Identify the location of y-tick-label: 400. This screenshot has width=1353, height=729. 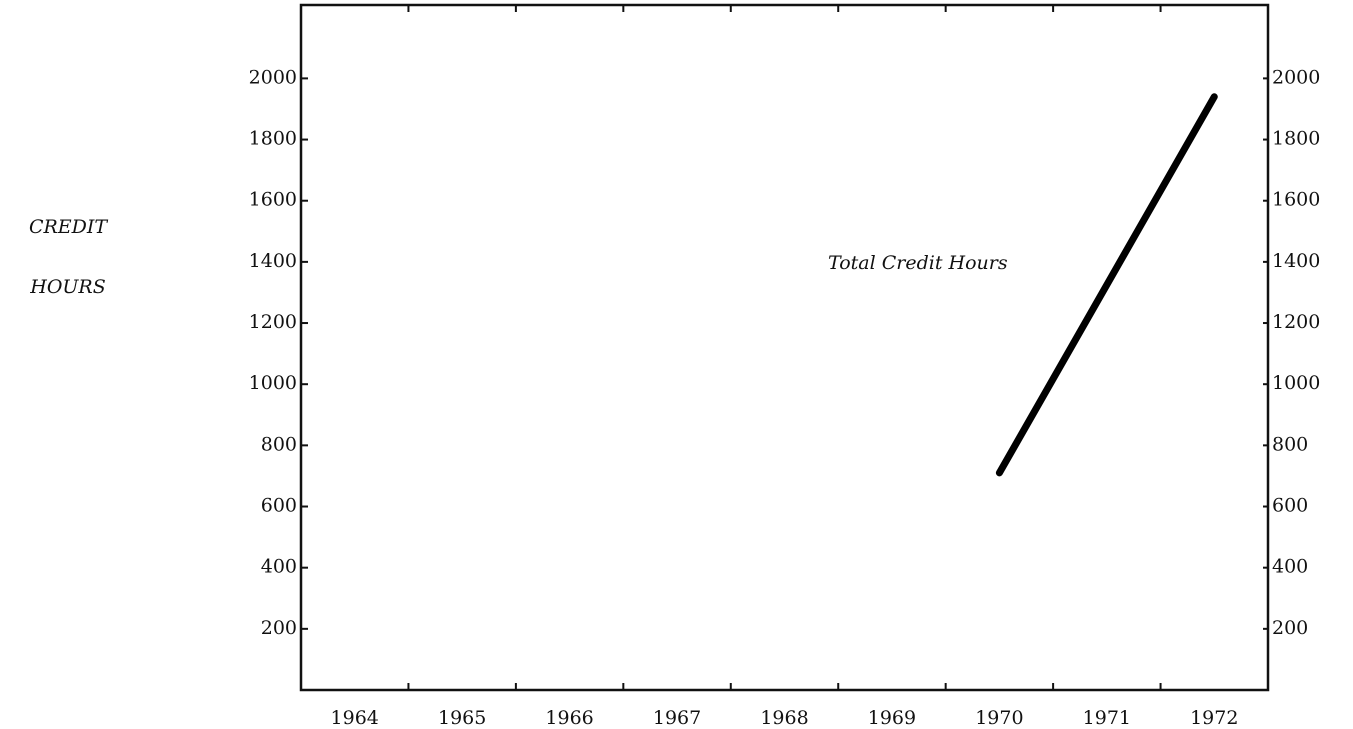
(279, 567).